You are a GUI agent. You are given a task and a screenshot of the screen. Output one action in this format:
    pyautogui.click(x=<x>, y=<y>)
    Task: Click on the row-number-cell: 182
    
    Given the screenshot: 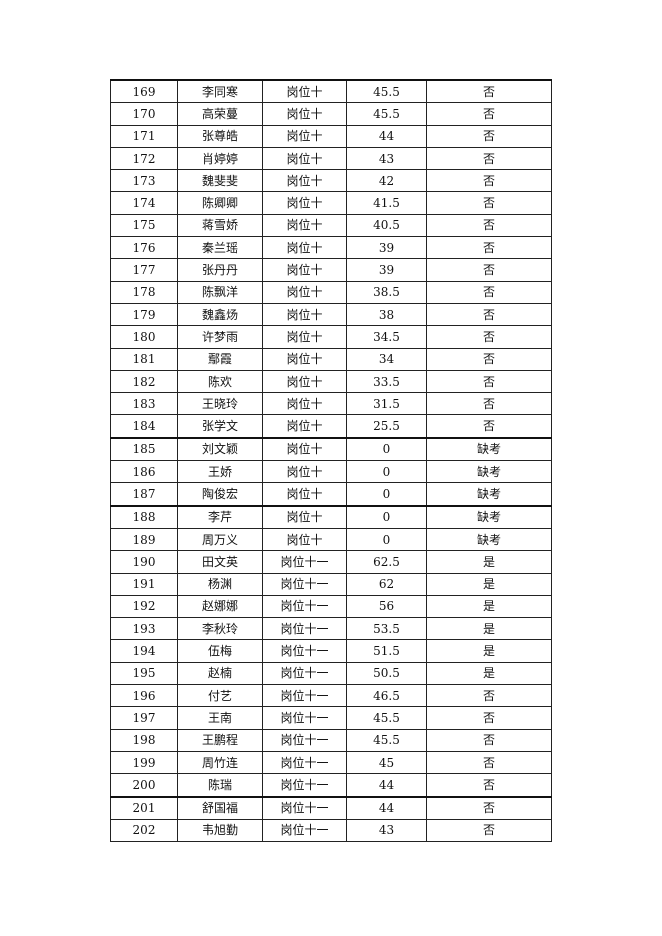 What is the action you would take?
    pyautogui.click(x=144, y=381)
    